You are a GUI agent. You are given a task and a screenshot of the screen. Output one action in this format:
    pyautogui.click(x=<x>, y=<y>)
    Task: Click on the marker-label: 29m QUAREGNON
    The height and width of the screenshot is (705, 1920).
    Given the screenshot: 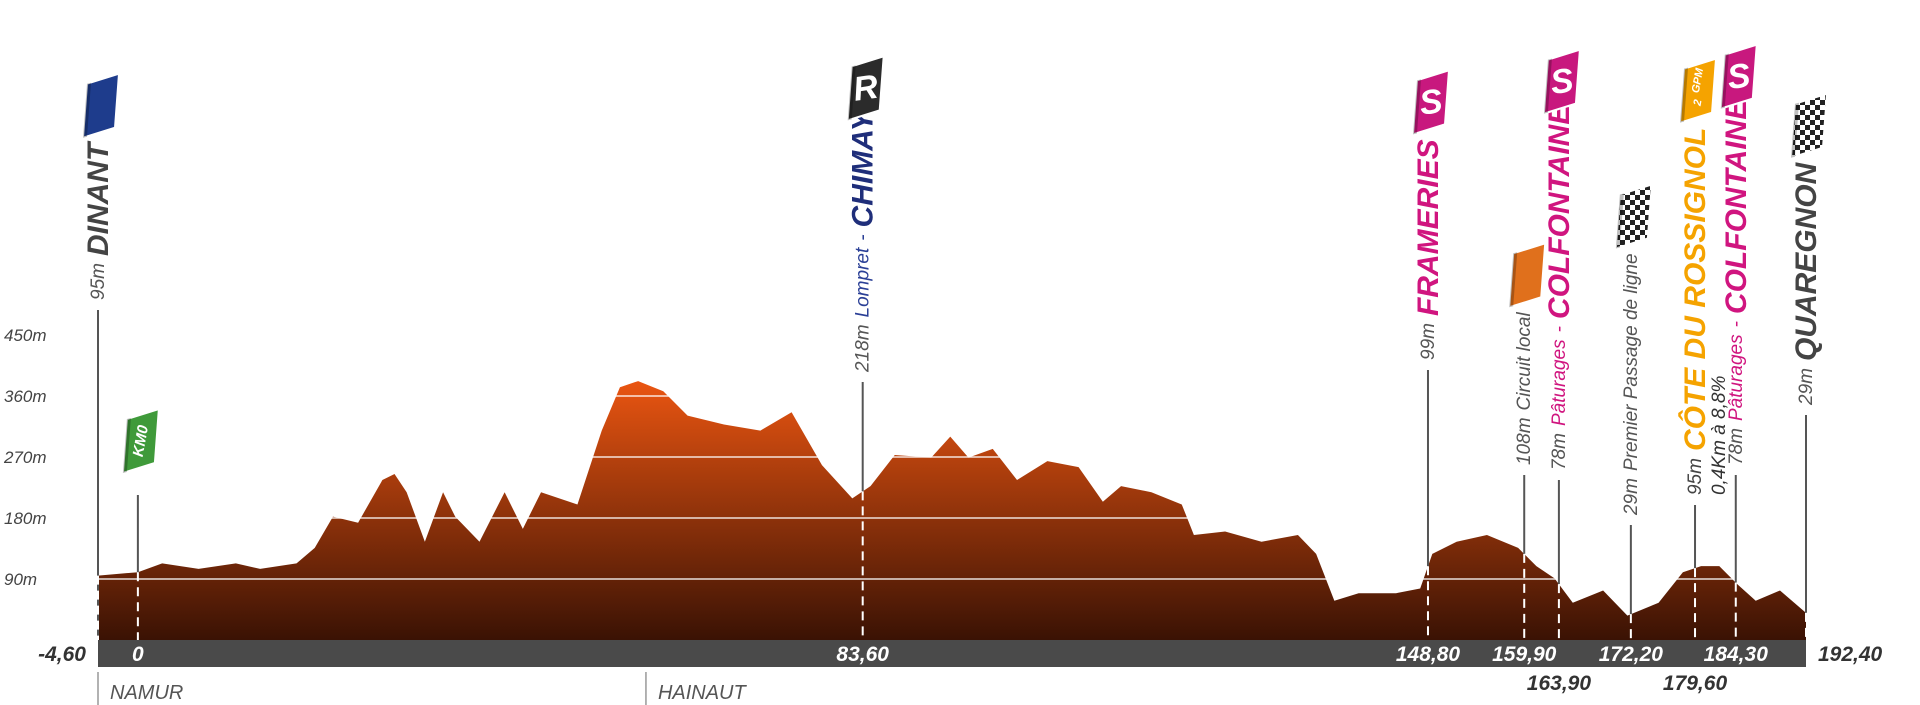 What is the action you would take?
    pyautogui.click(x=1806, y=283)
    